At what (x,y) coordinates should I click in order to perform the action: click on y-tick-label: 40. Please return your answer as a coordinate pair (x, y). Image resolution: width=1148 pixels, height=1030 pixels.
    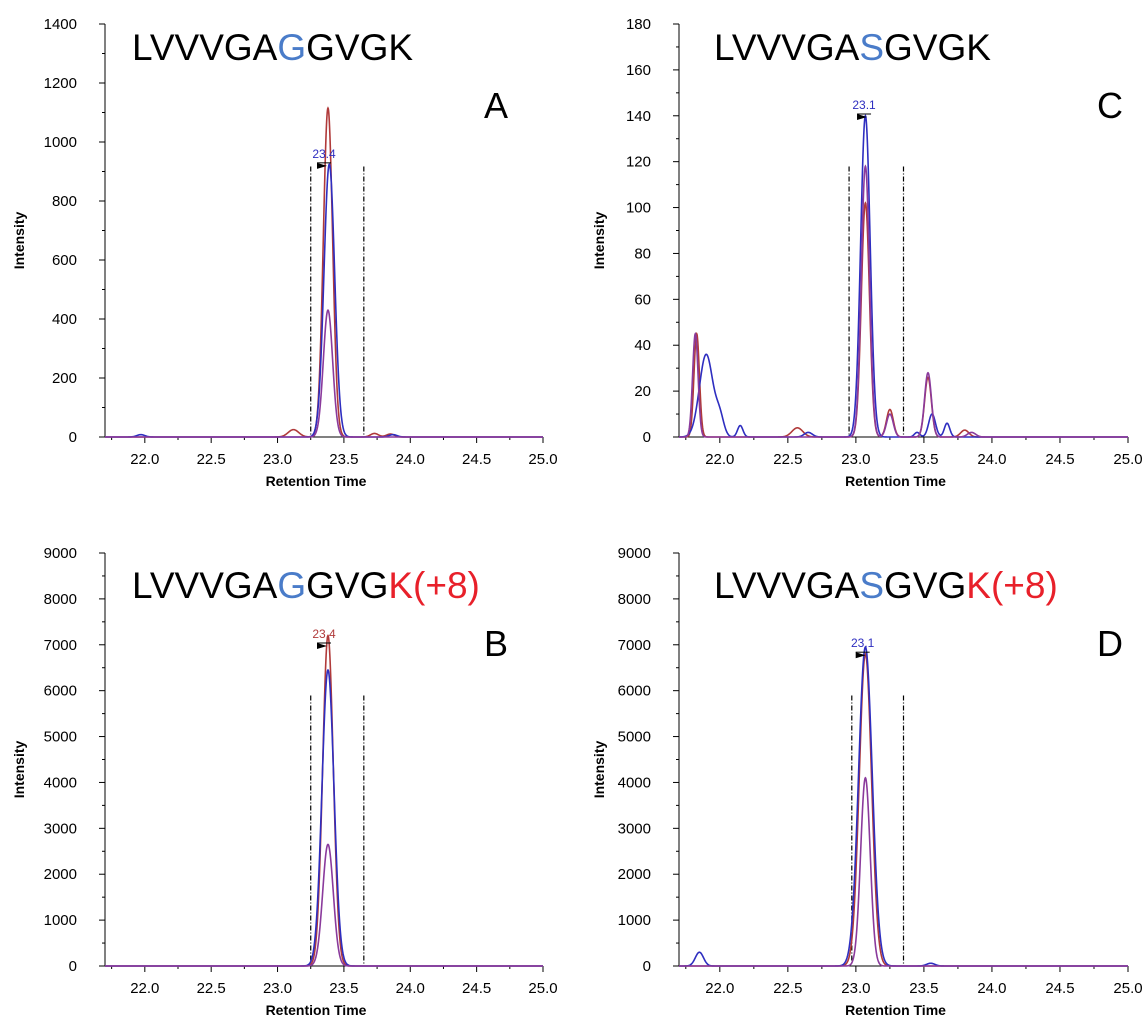
    Looking at the image, I should click on (642, 345).